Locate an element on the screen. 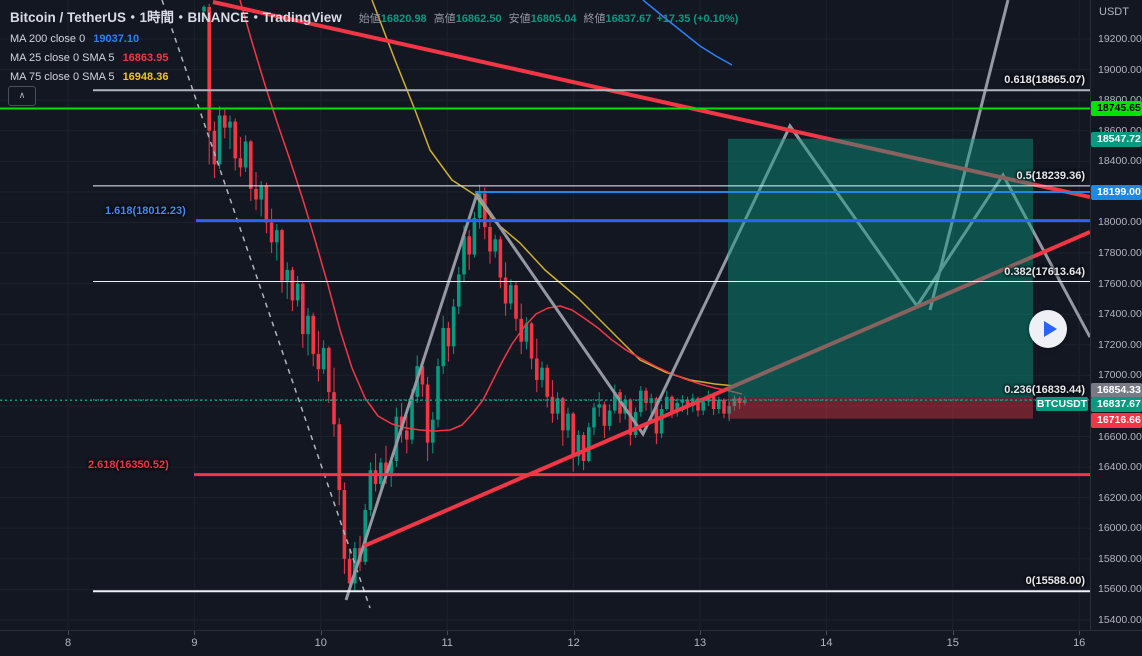 The image size is (1142, 656). symbol-price-tag: BTCUSDT is located at coordinates (1062, 404).